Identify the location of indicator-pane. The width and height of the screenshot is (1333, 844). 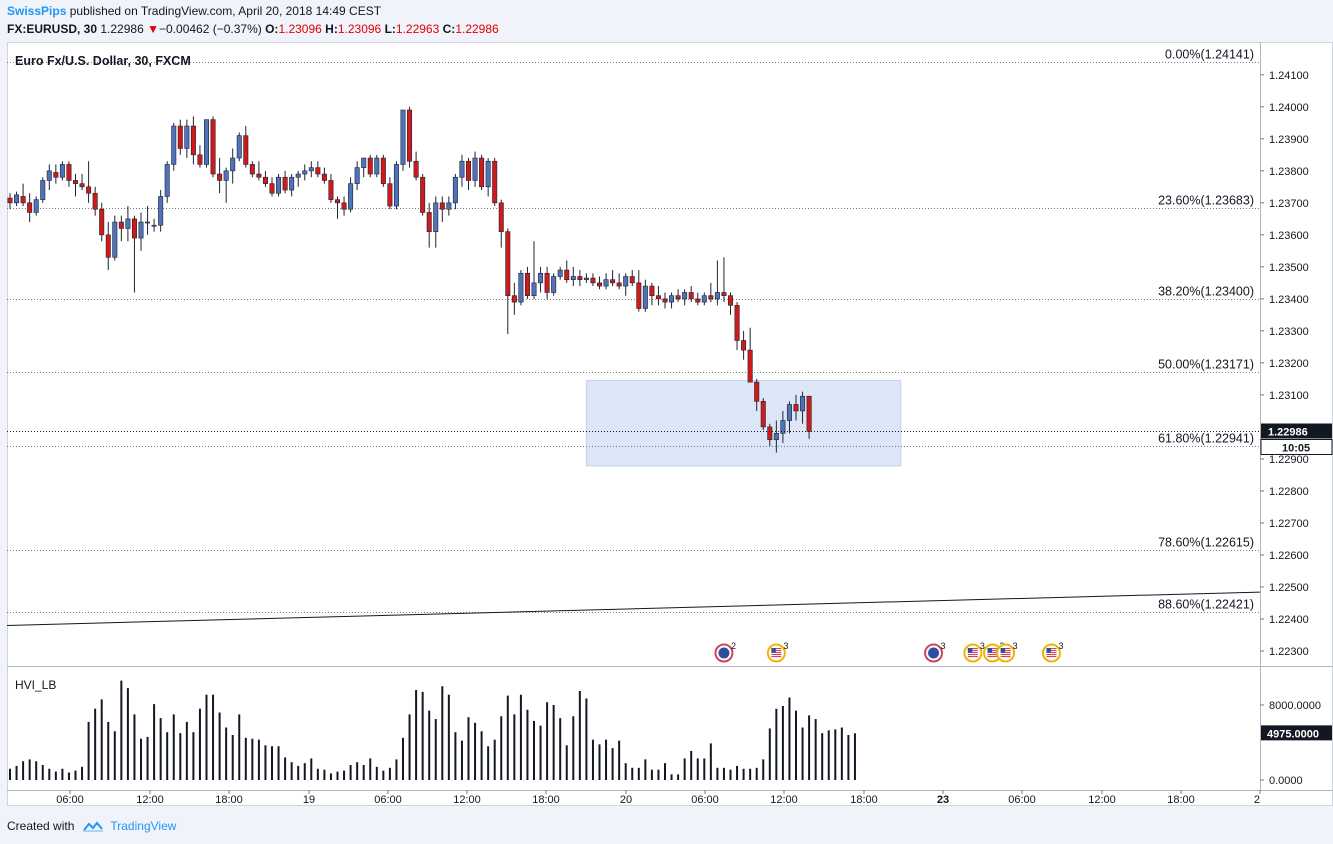
(633, 728).